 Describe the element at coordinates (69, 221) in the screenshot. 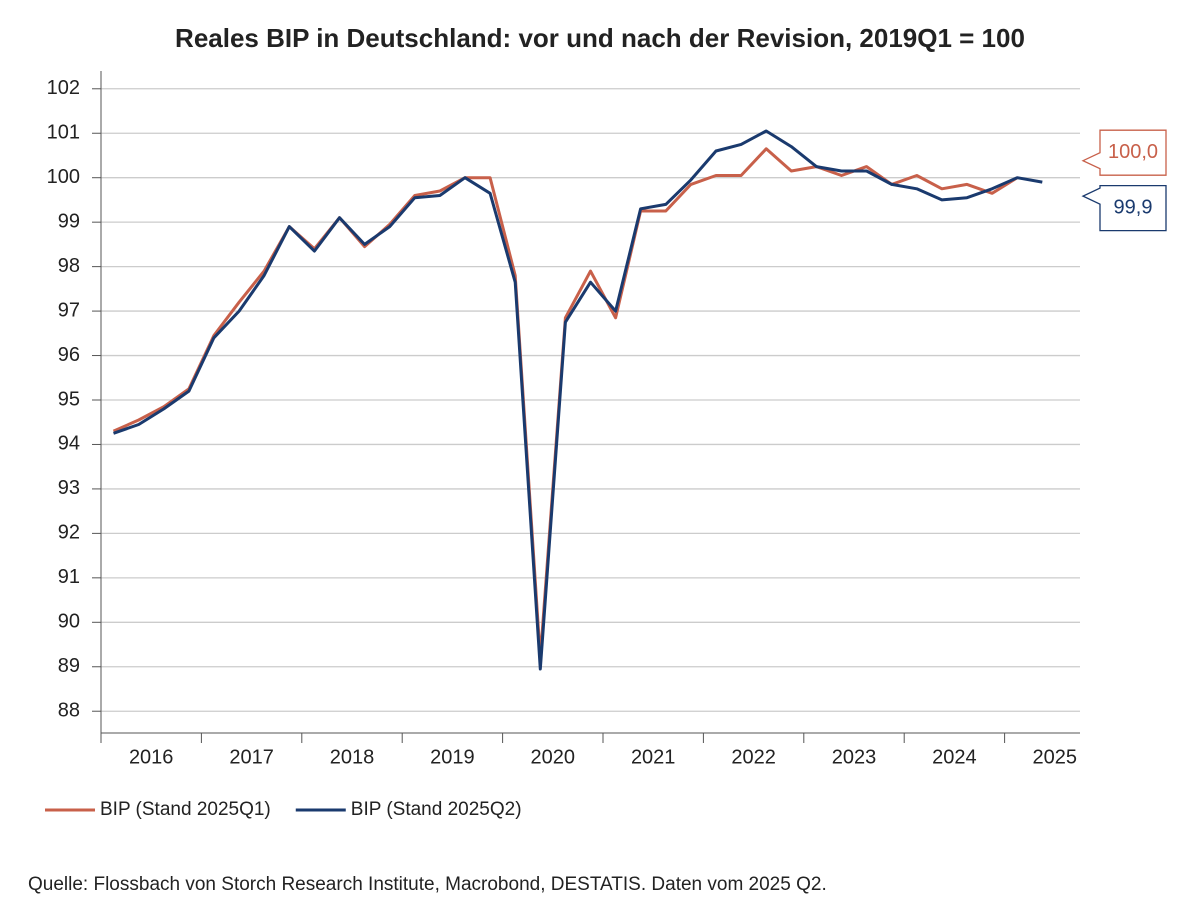

I see `y-tick-label: 99` at that location.